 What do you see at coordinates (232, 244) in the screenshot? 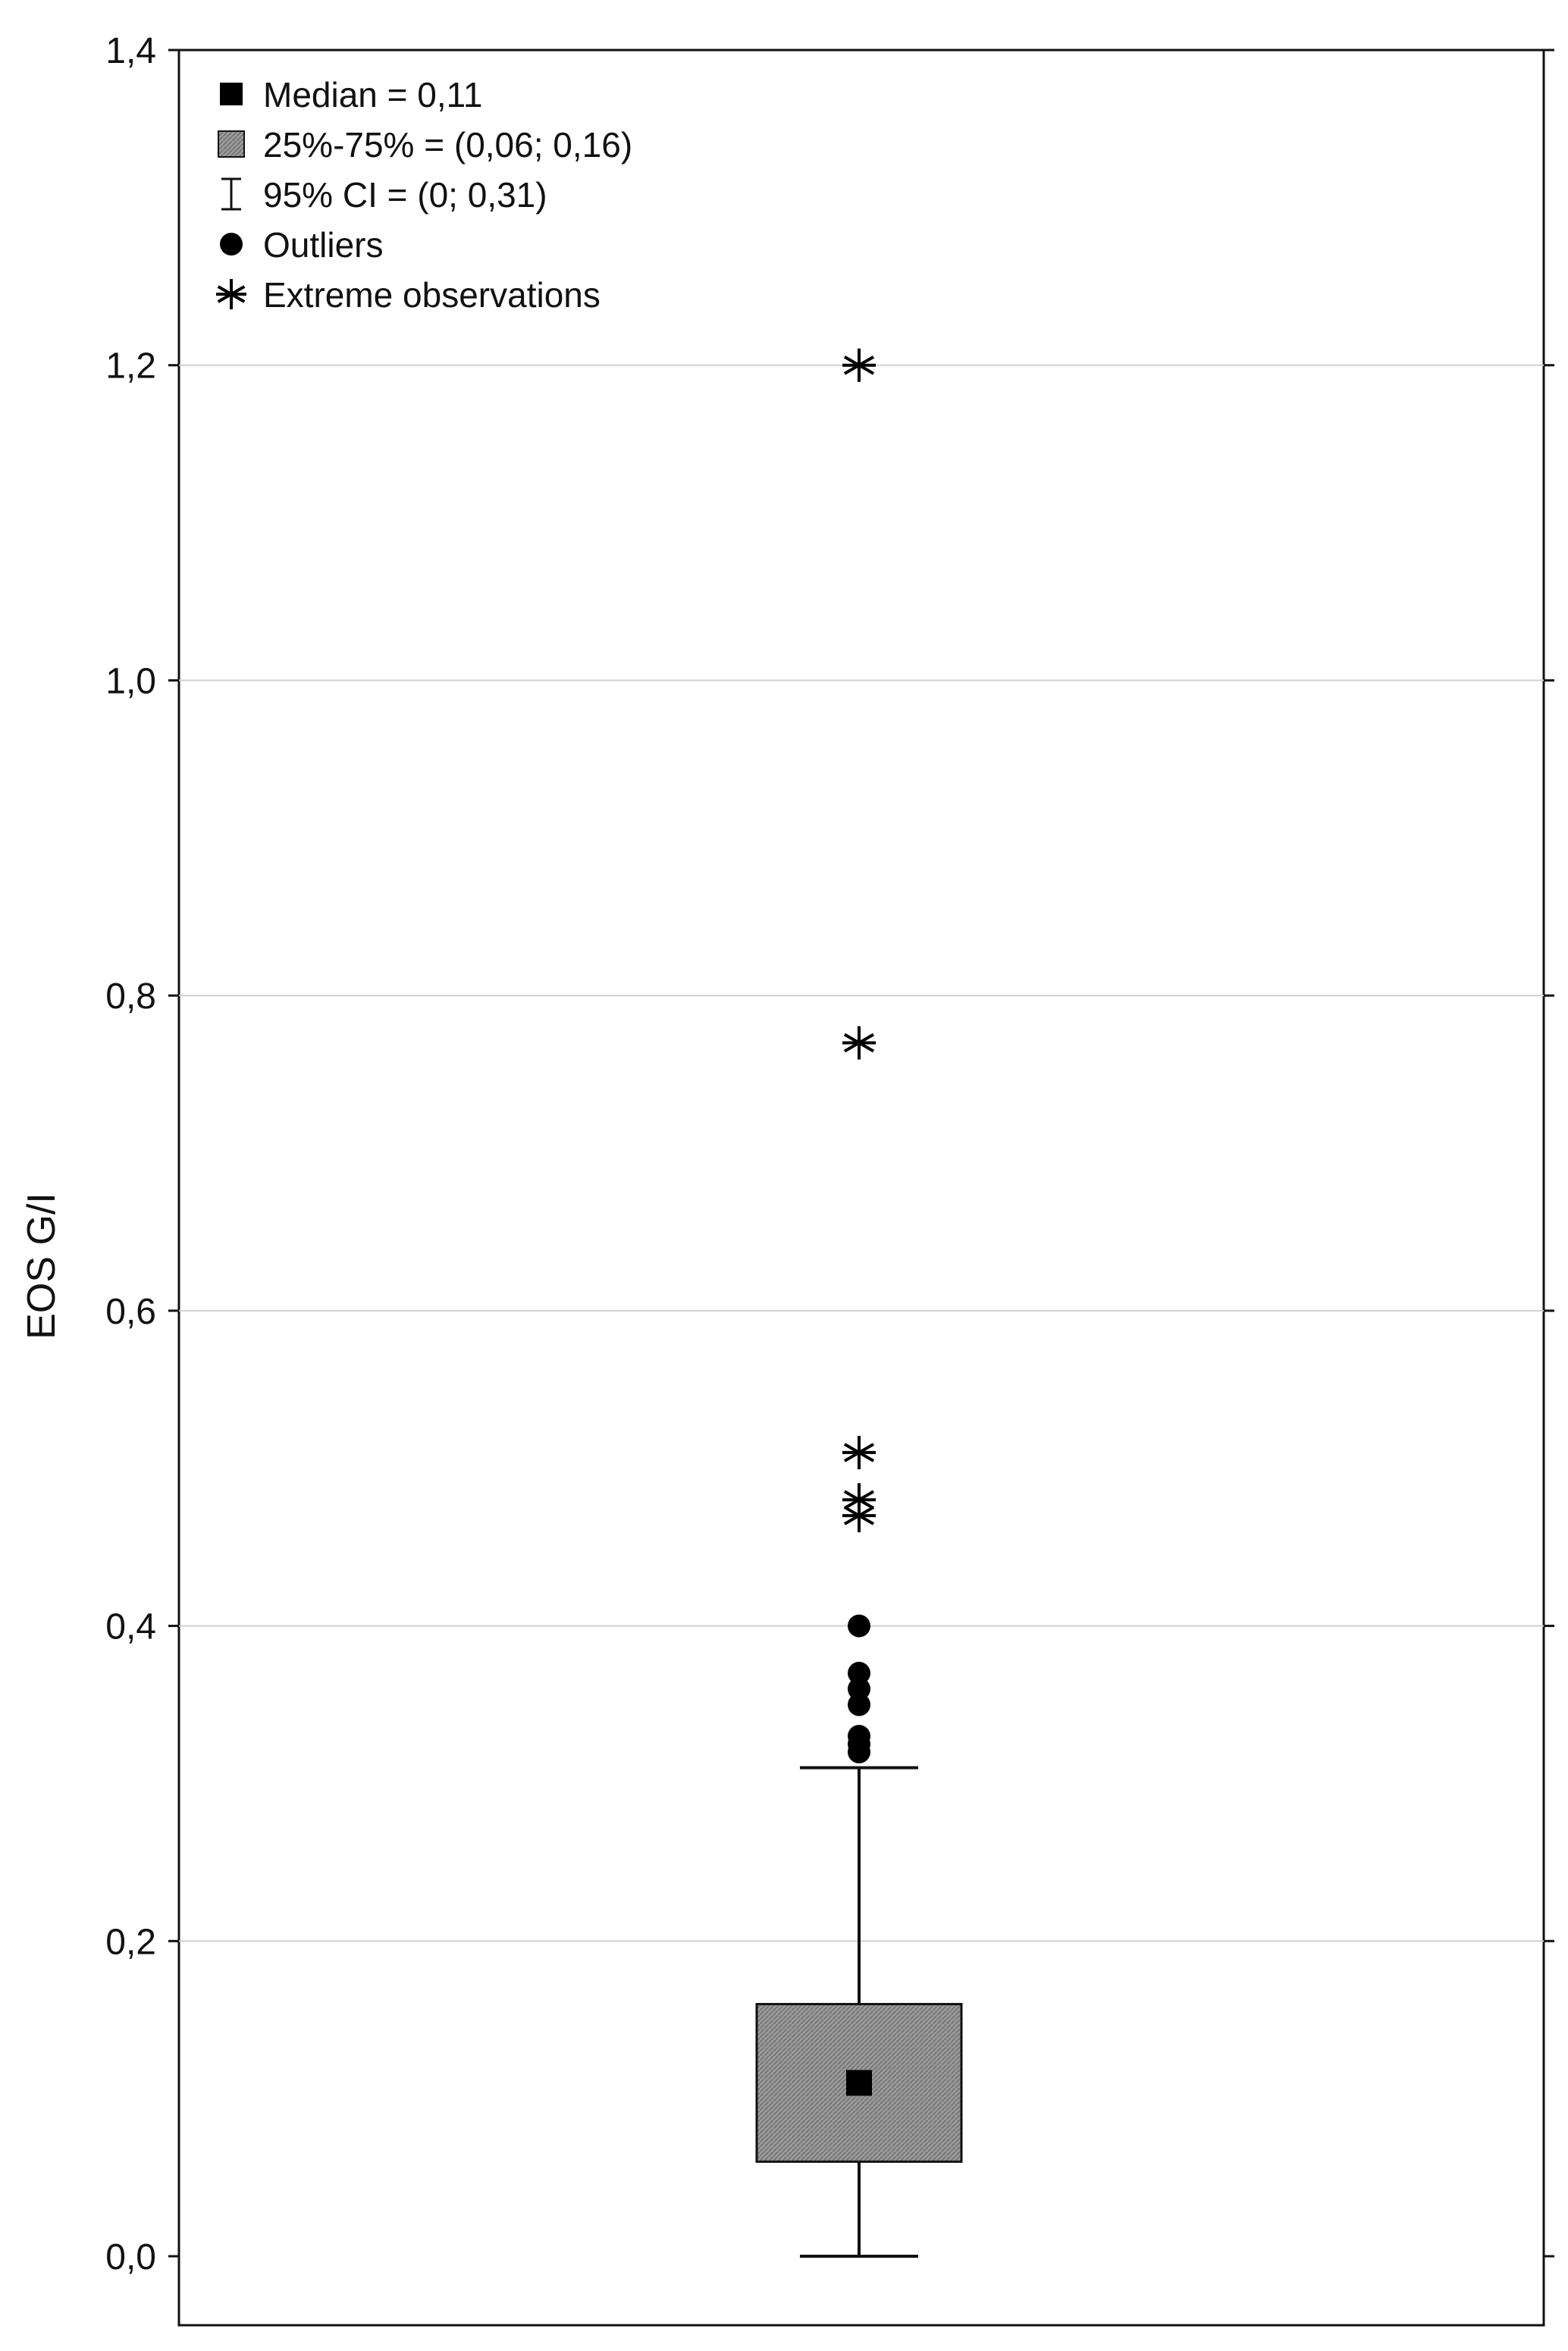
I see `legend-dot-icon` at bounding box center [232, 244].